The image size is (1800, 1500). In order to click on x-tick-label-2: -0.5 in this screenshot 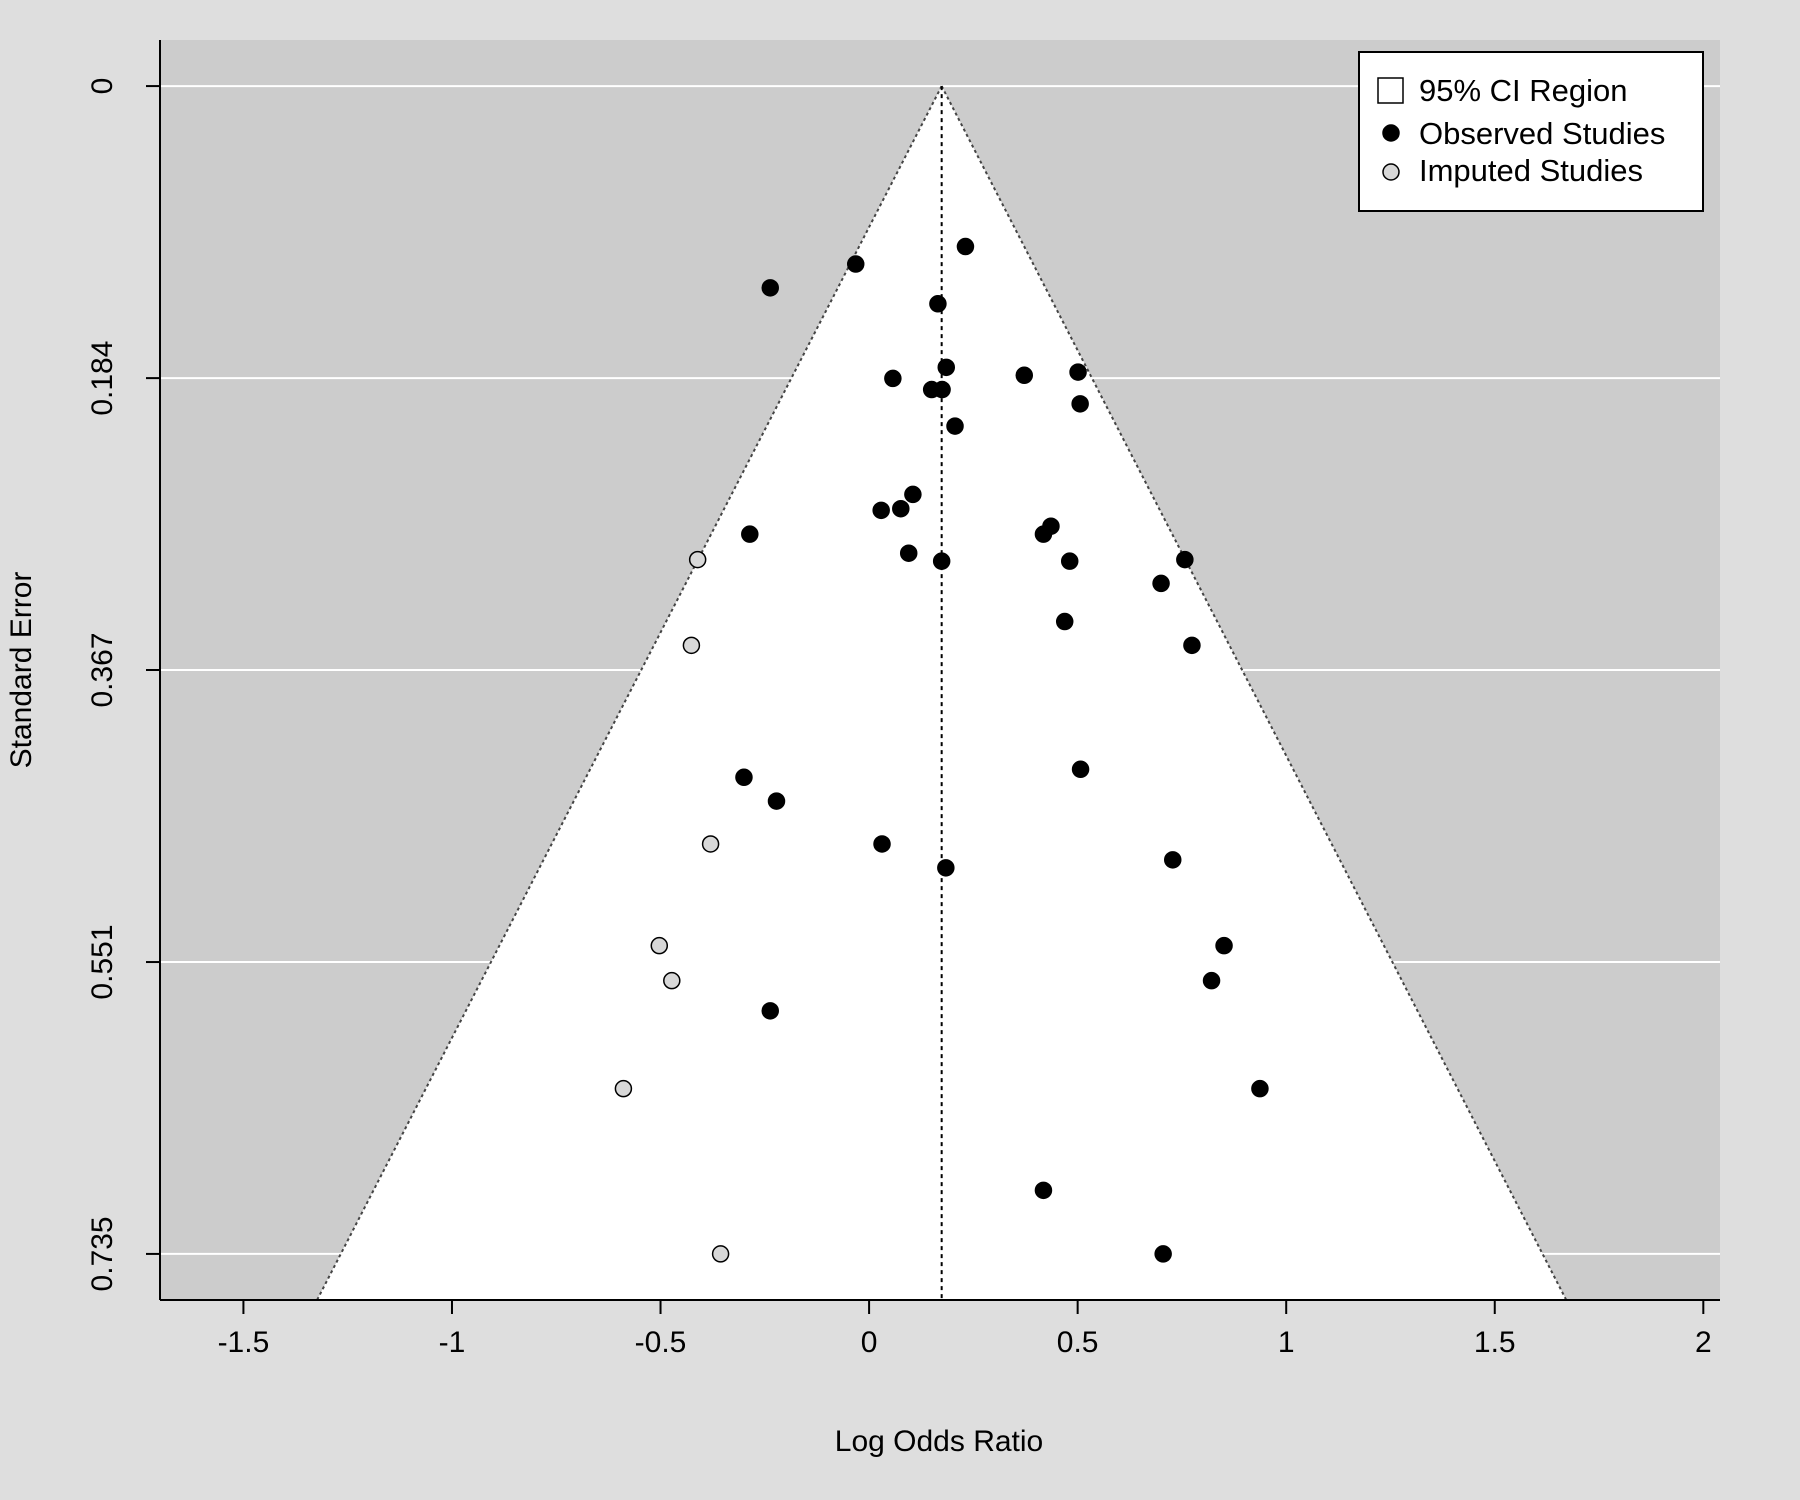, I will do `click(661, 1342)`.